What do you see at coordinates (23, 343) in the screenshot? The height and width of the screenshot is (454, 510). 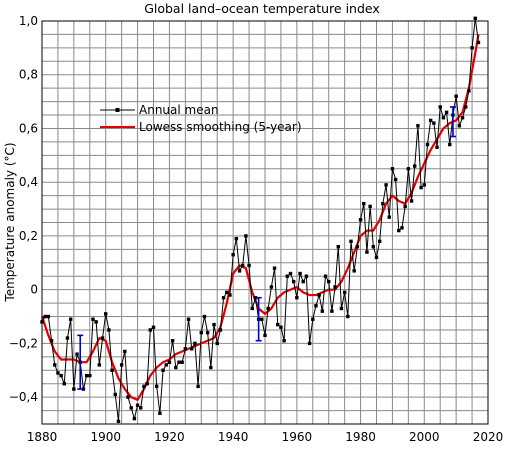 I see `y-tick-label: −0,2` at bounding box center [23, 343].